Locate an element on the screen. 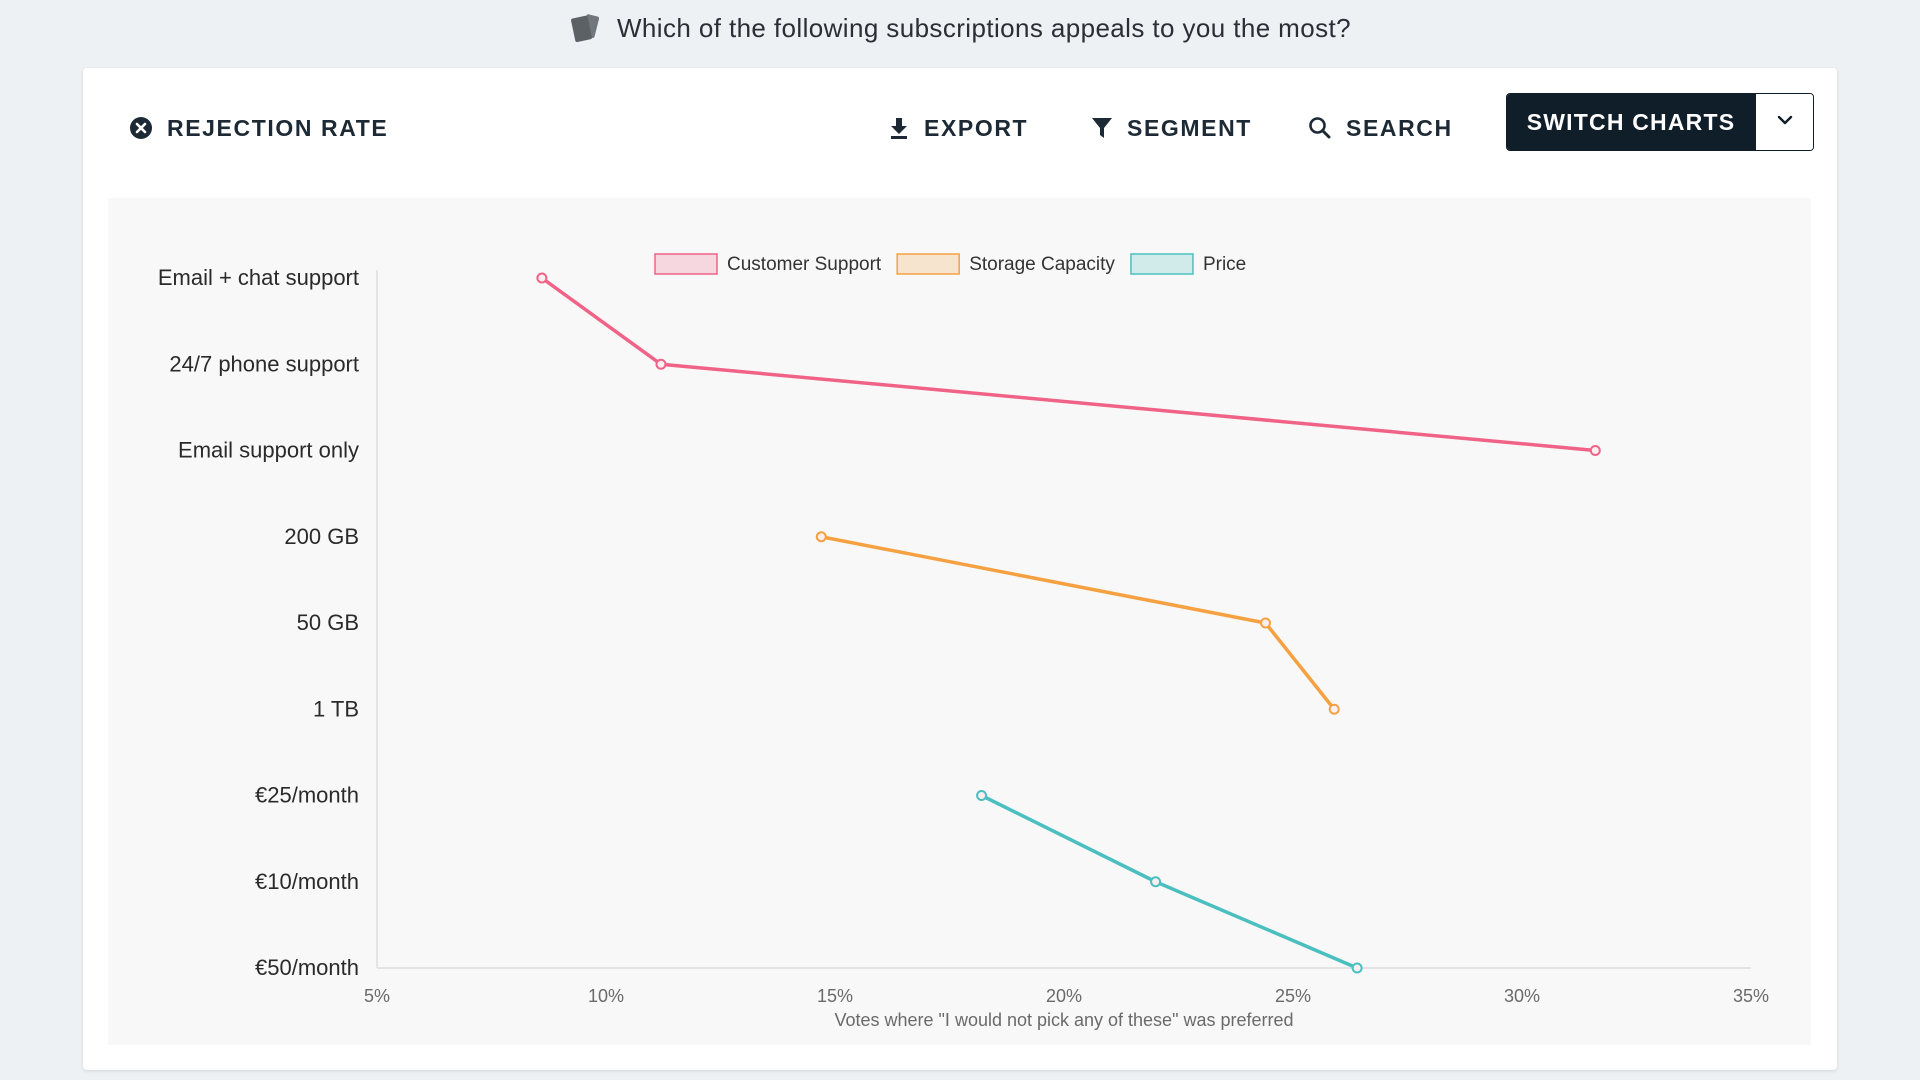 This screenshot has height=1080, width=1920. y-tick-label: 200 GB is located at coordinates (321, 536).